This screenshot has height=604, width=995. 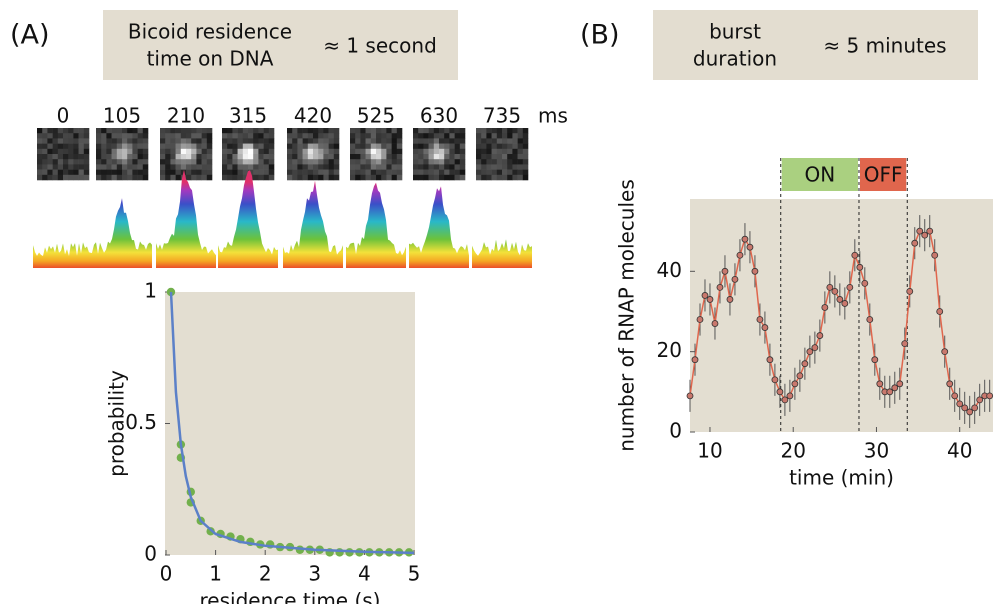 I want to click on intensity-surface, so click(x=63, y=255).